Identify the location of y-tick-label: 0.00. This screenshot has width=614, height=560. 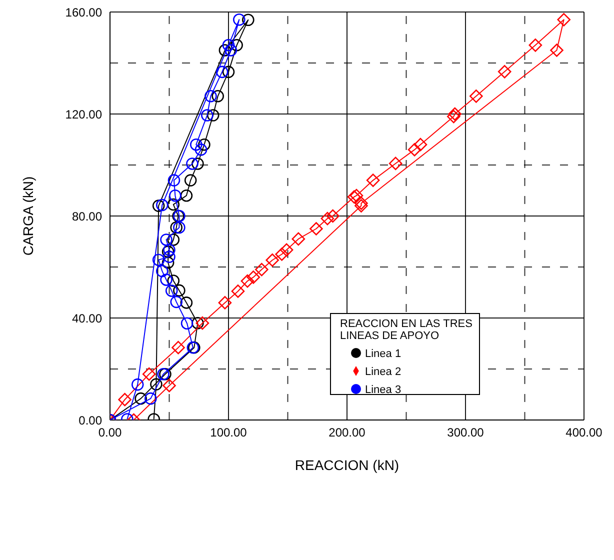
(90, 420).